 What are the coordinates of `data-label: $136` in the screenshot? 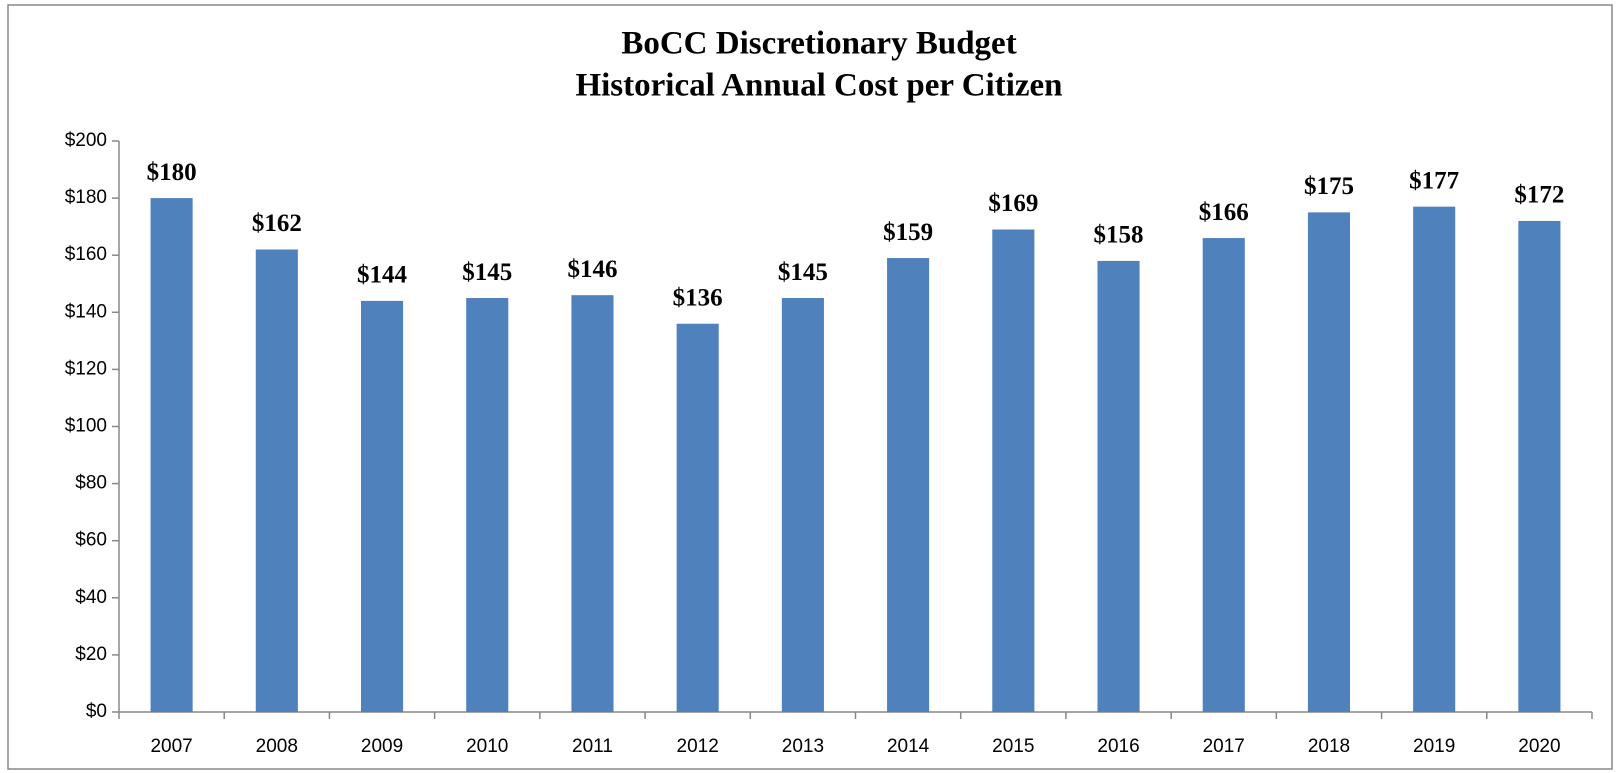 It's located at (698, 297).